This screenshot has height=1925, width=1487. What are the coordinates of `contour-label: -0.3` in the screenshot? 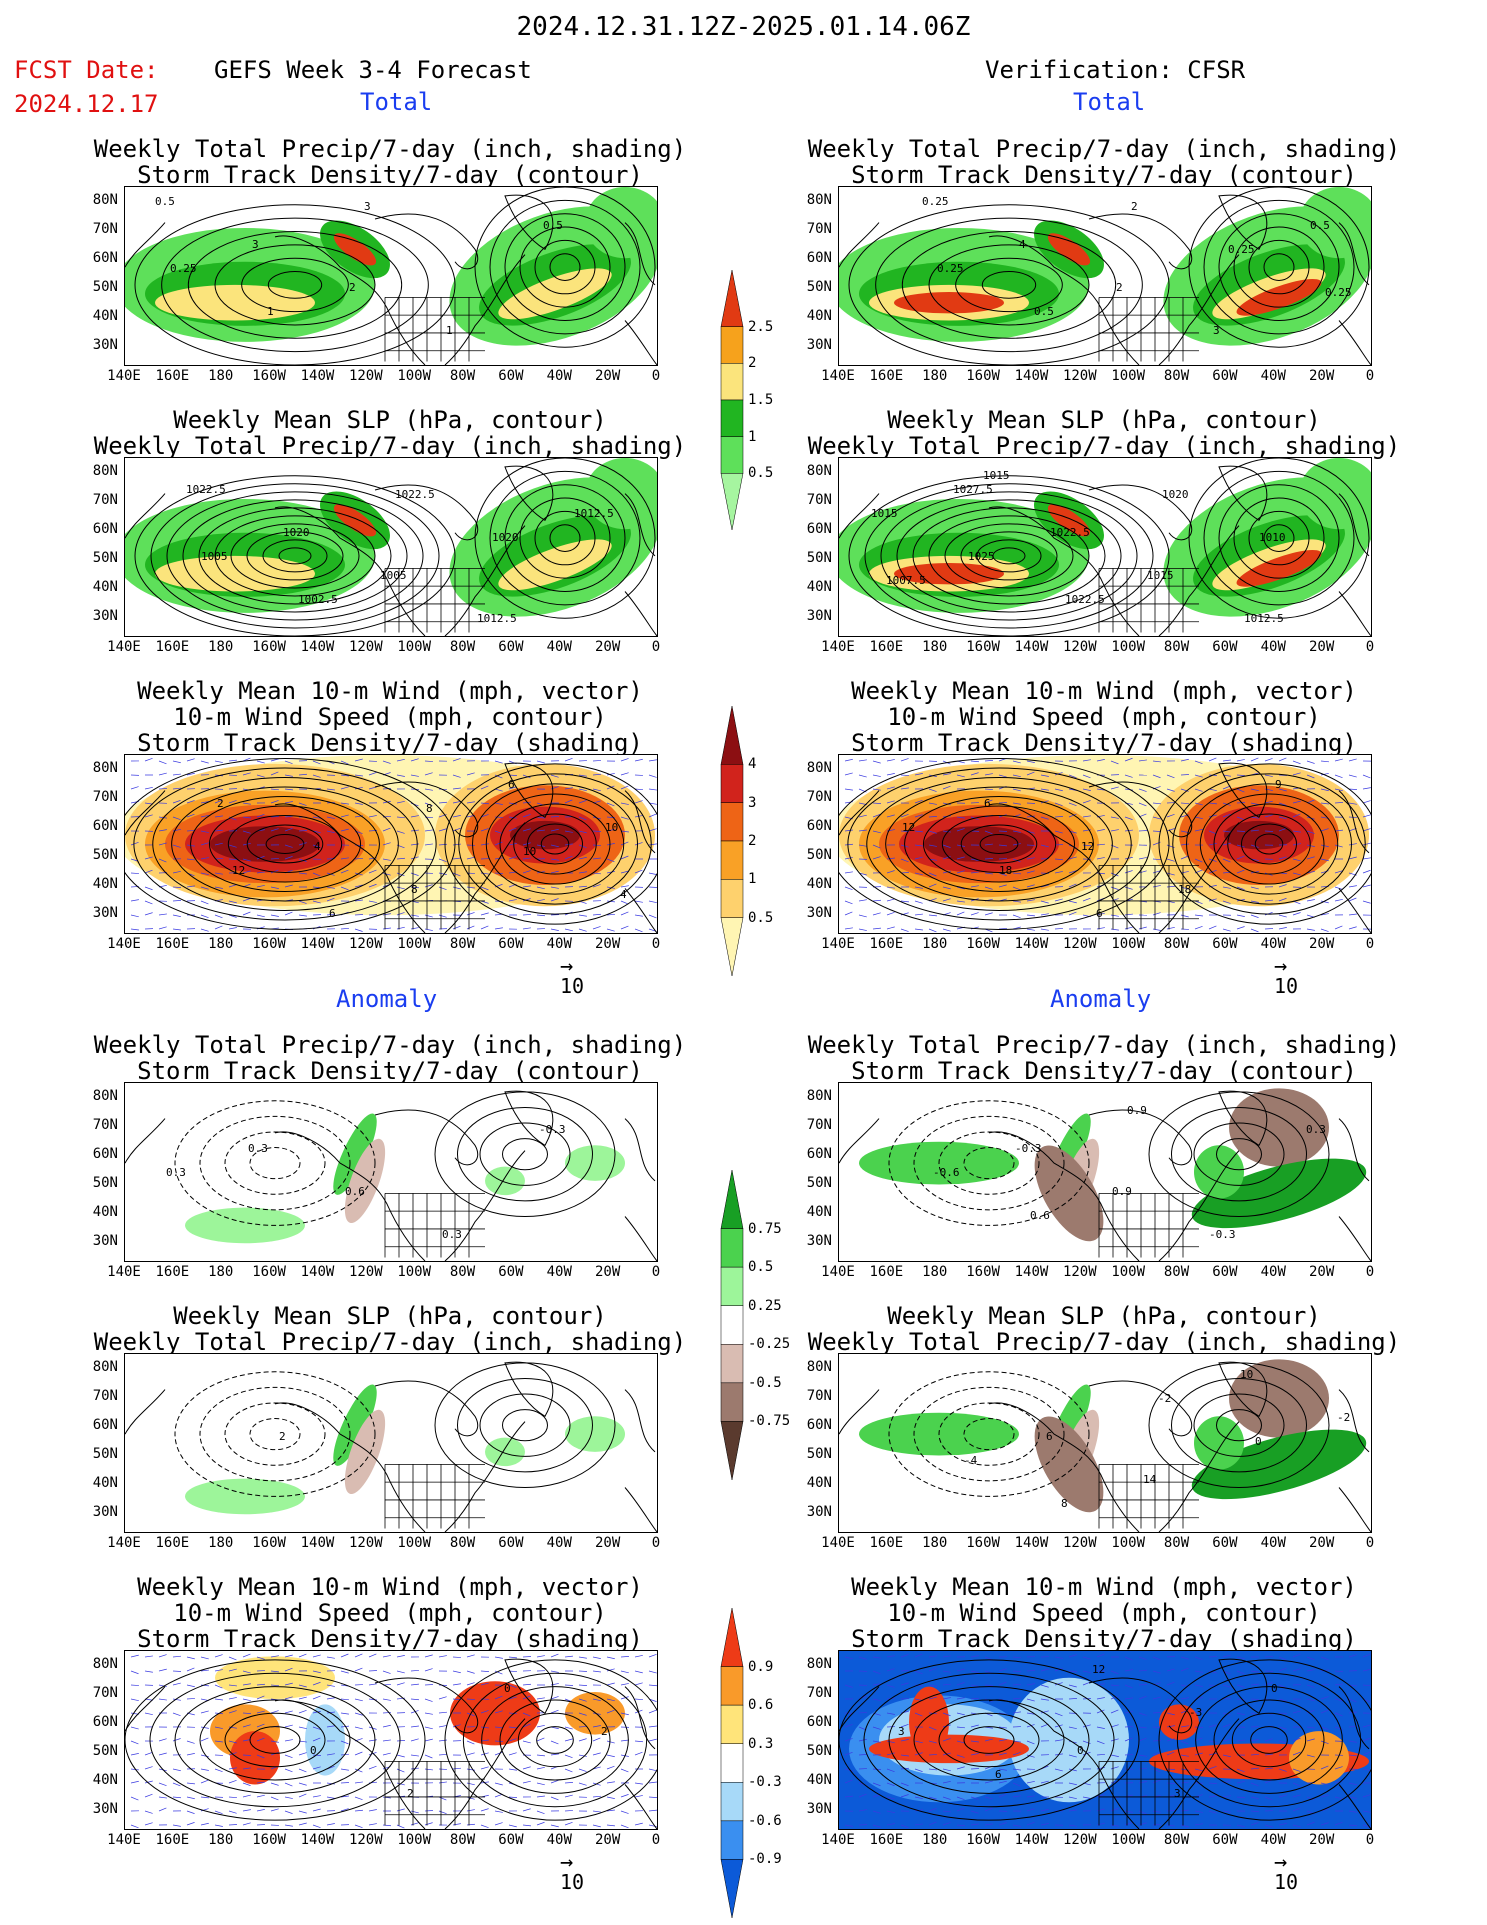 It's located at (552, 1129).